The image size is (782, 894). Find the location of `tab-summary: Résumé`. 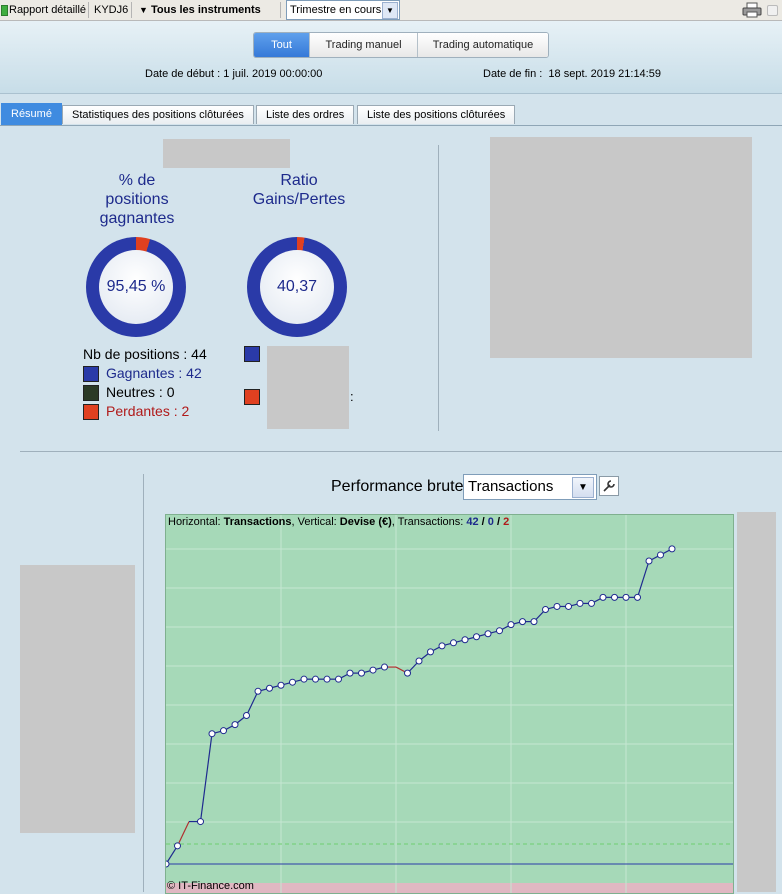

tab-summary: Résumé is located at coordinates (31, 114).